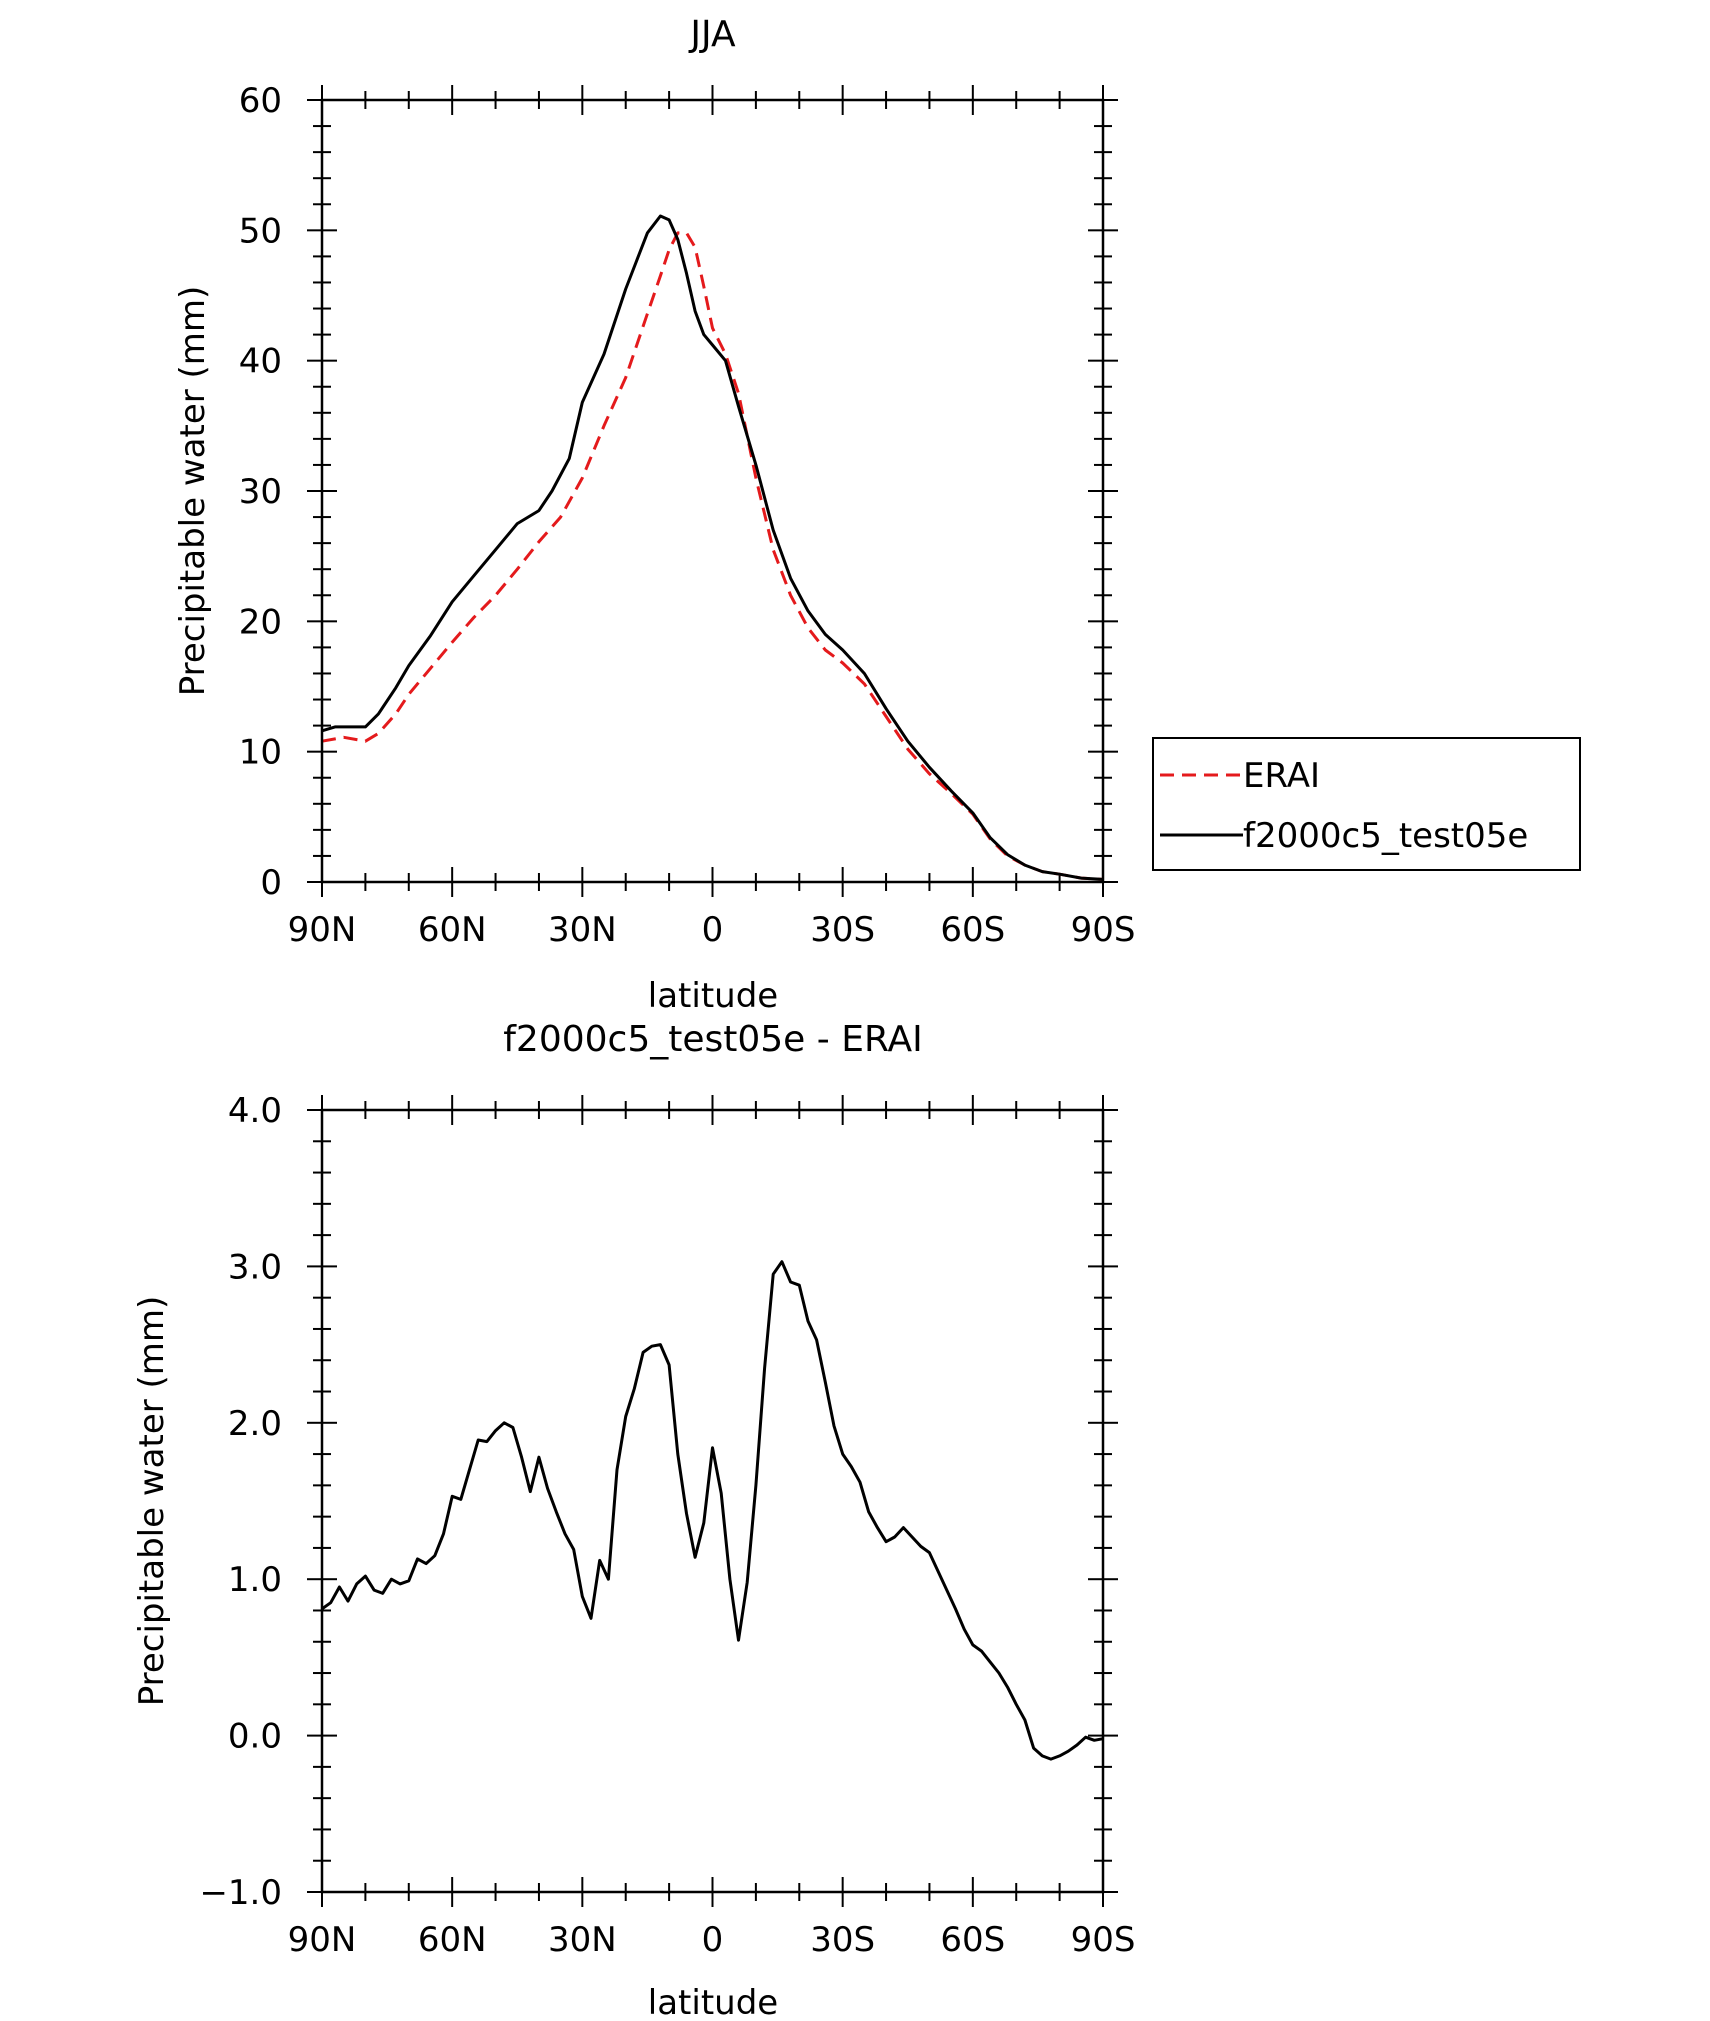 The width and height of the screenshot is (1710, 2021). What do you see at coordinates (260, 492) in the screenshot?
I see `y-tick-label: 30` at bounding box center [260, 492].